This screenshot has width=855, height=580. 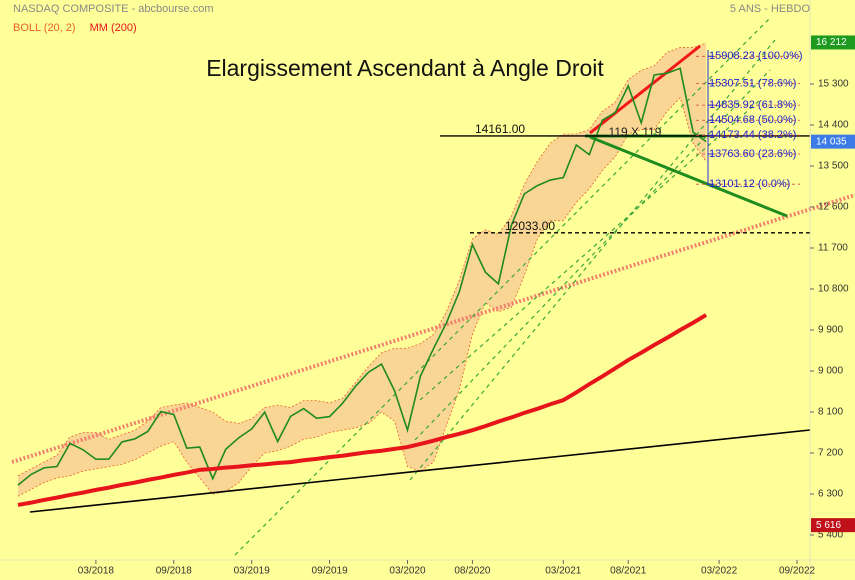 What do you see at coordinates (472, 571) in the screenshot?
I see `x-tick-label: 08/2020` at bounding box center [472, 571].